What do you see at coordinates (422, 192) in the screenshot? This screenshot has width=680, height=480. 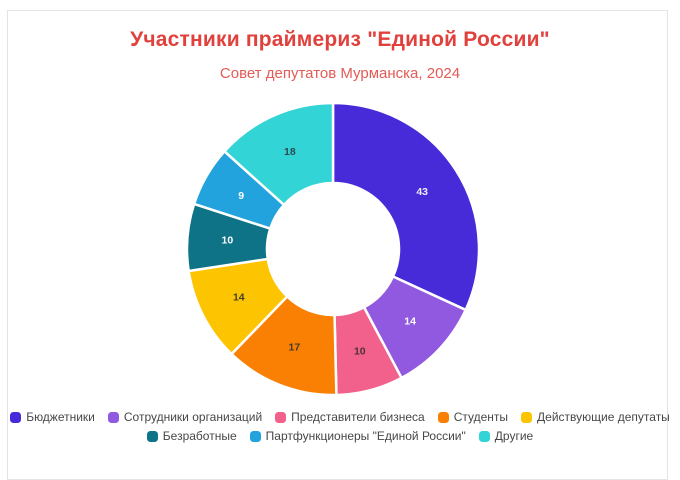 I see `slice-value-label: 43` at bounding box center [422, 192].